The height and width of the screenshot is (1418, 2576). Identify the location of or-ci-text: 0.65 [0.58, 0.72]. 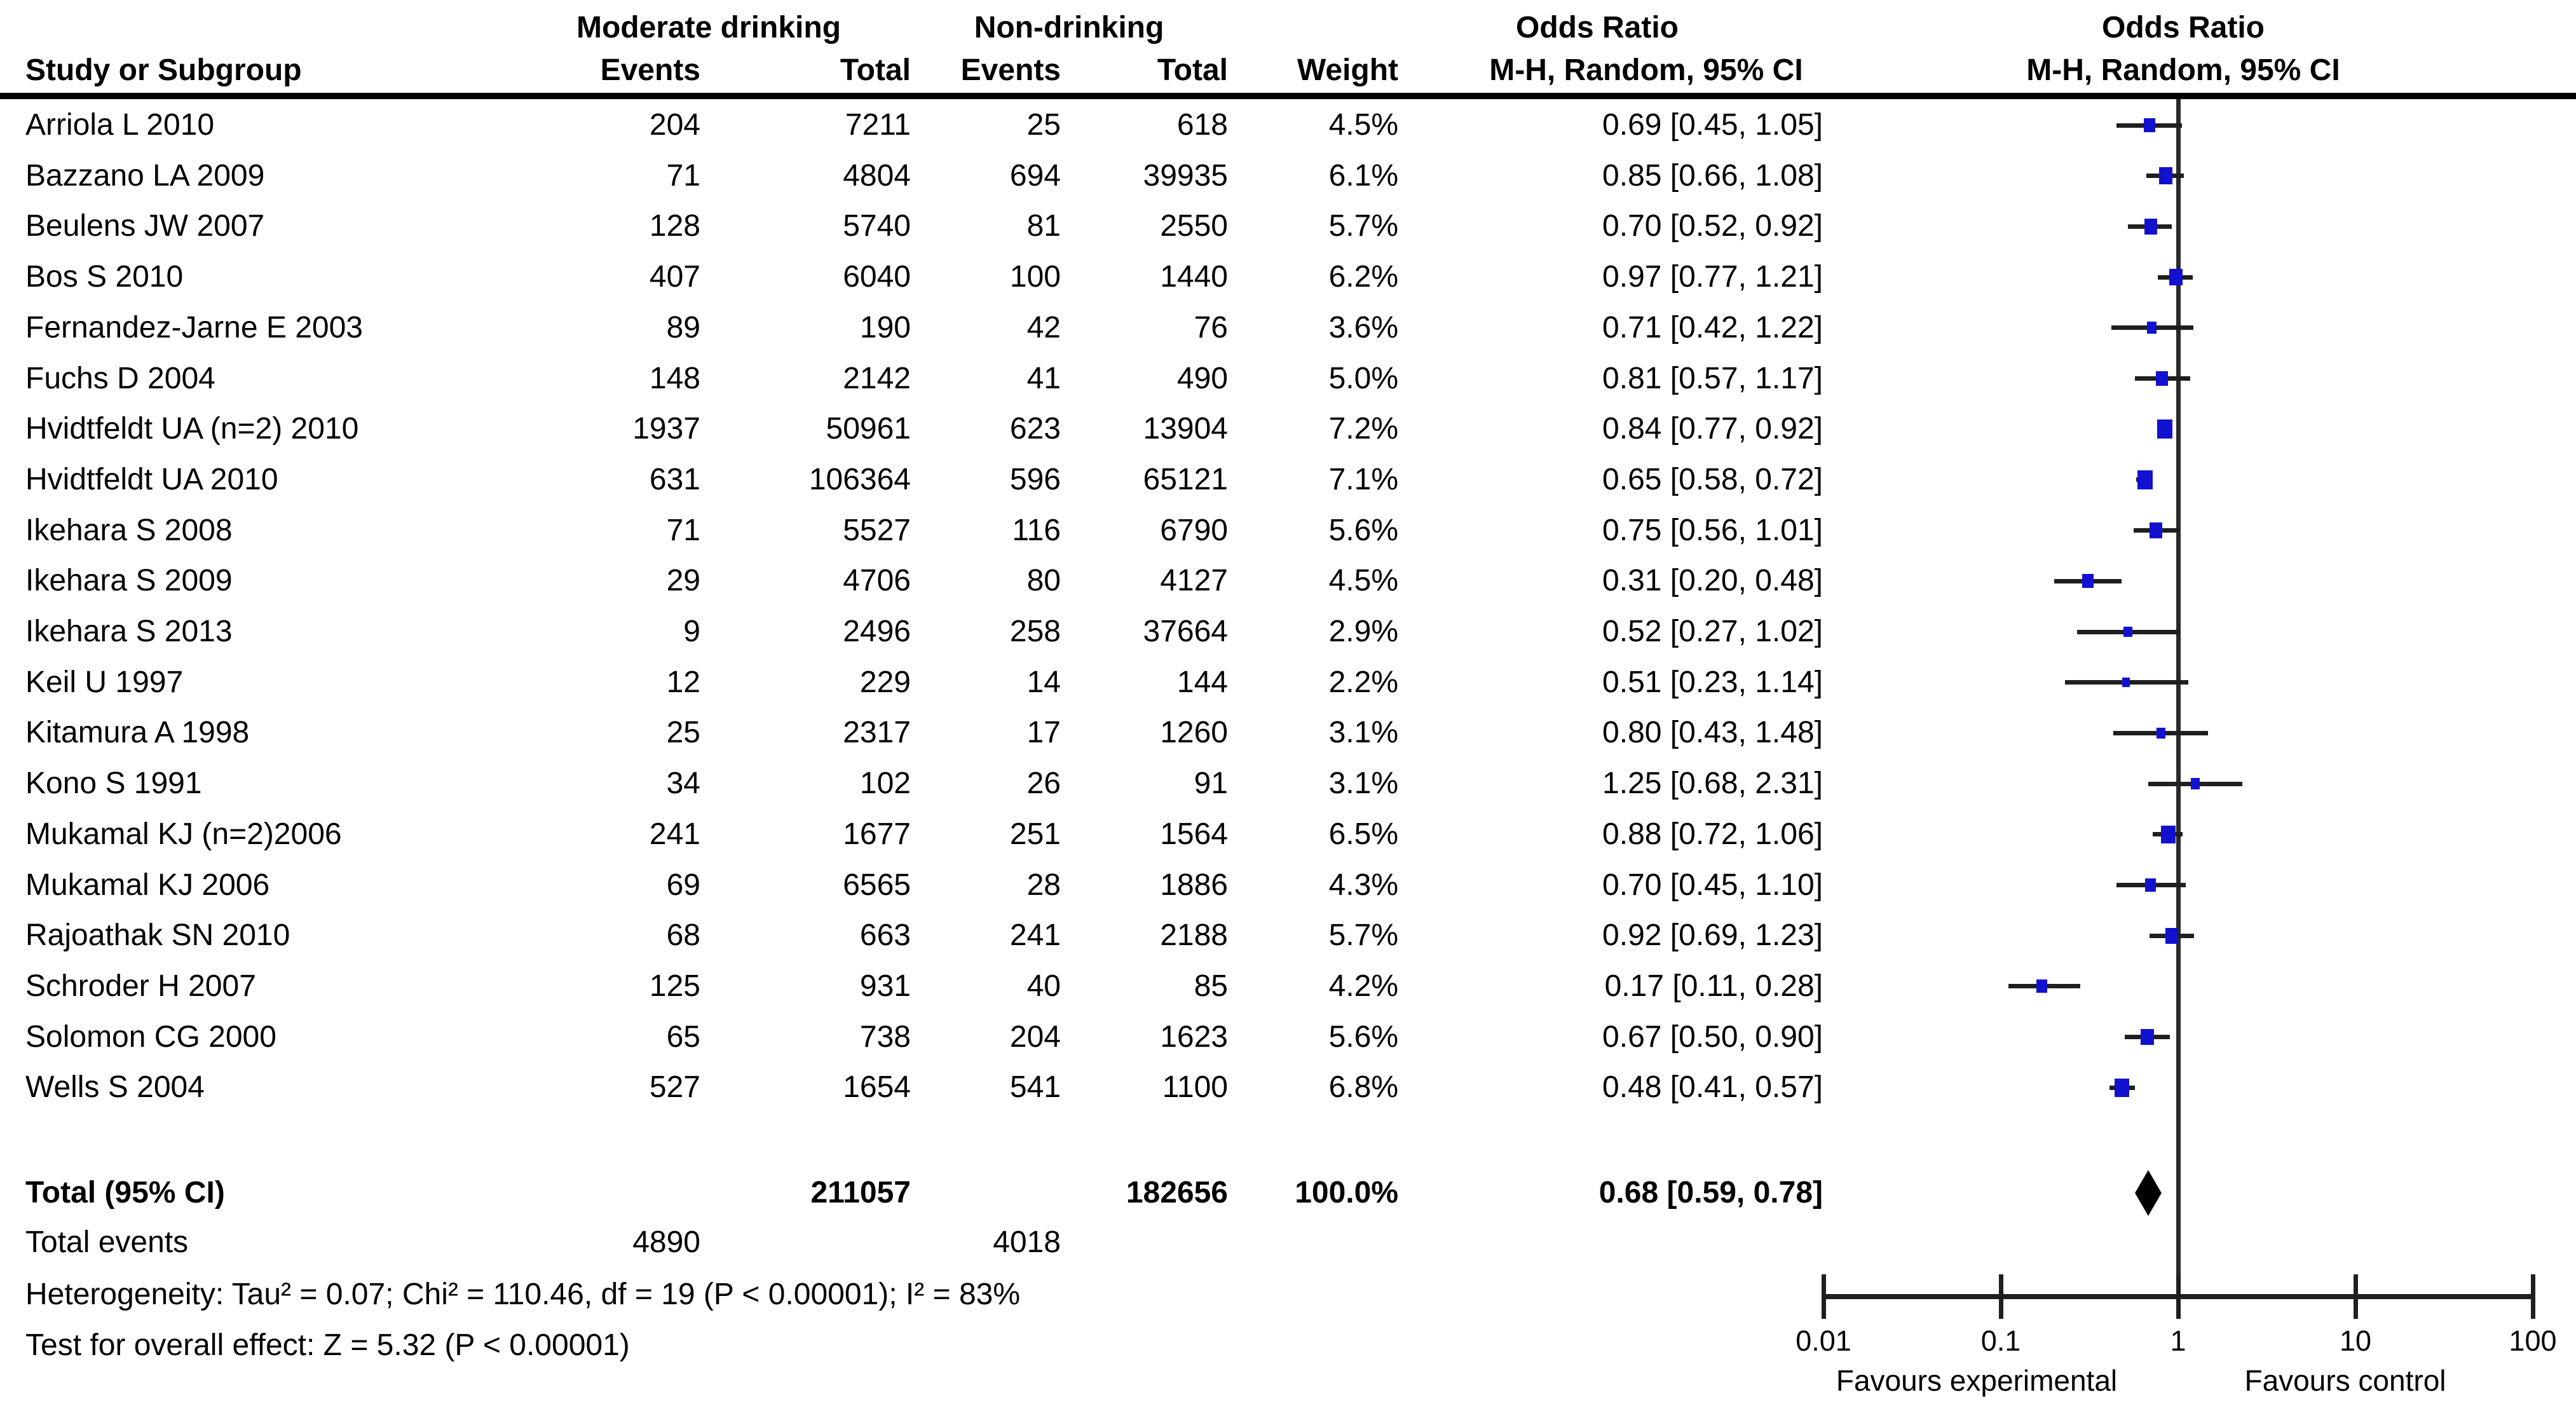
(1712, 479).